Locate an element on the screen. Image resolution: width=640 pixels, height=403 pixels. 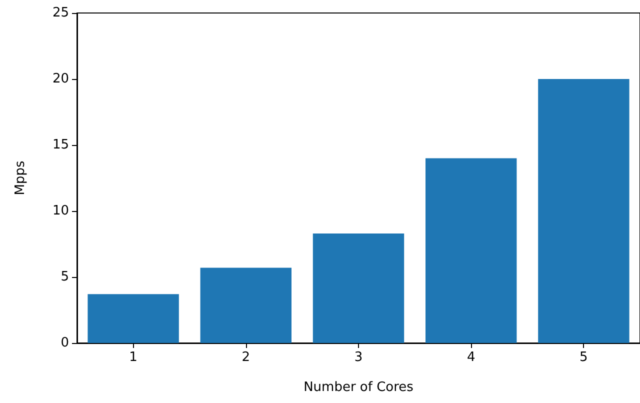
x-tick-label: 1 is located at coordinates (133, 357).